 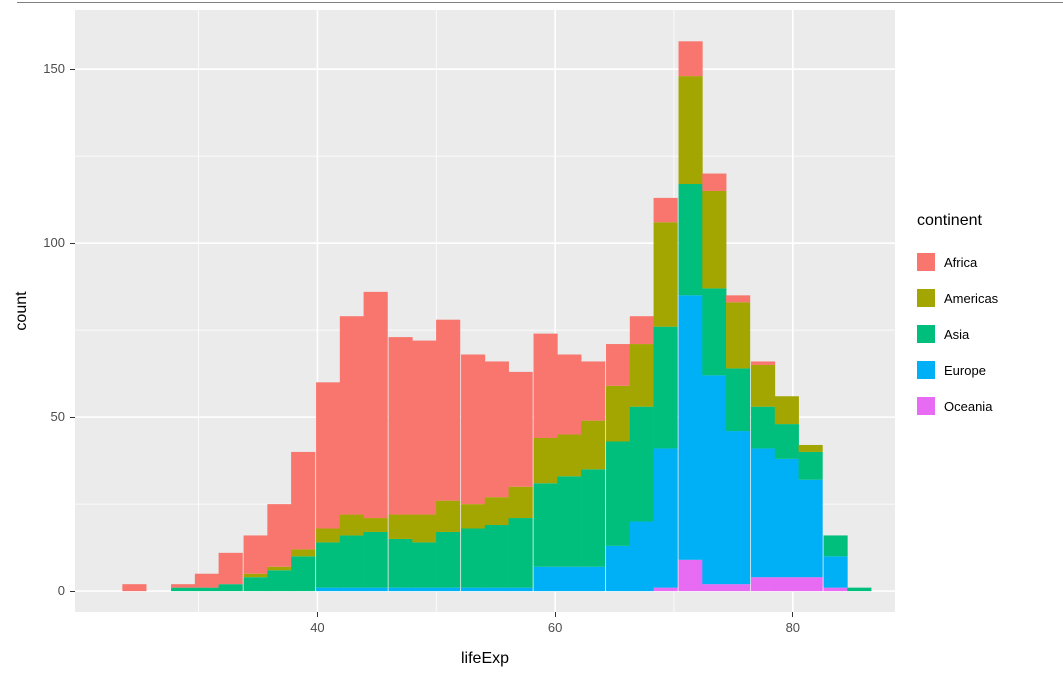 What do you see at coordinates (926, 262) in the screenshot?
I see `legend-swatch-africa` at bounding box center [926, 262].